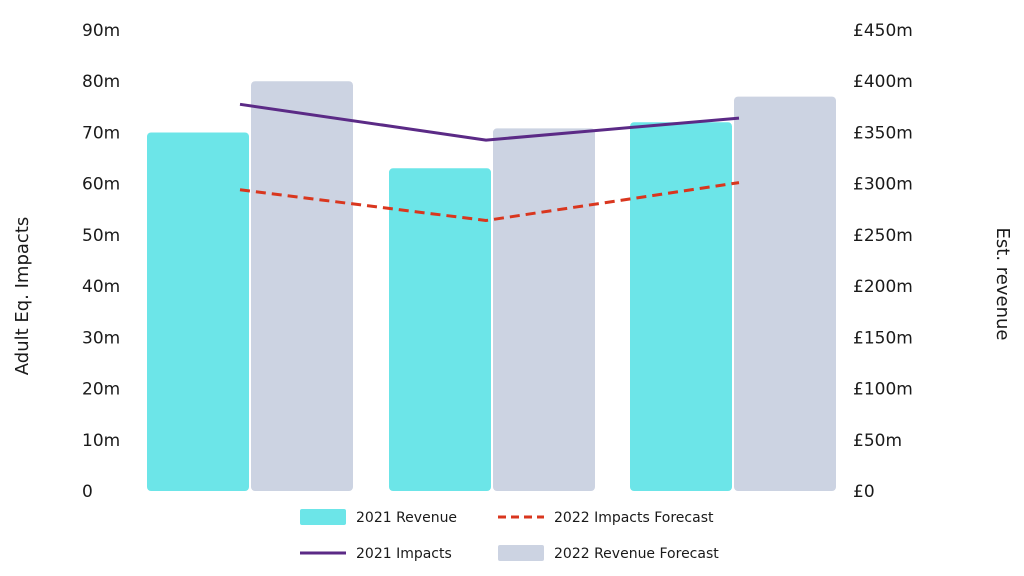  What do you see at coordinates (101, 338) in the screenshot?
I see `left-tick-label: 30m` at bounding box center [101, 338].